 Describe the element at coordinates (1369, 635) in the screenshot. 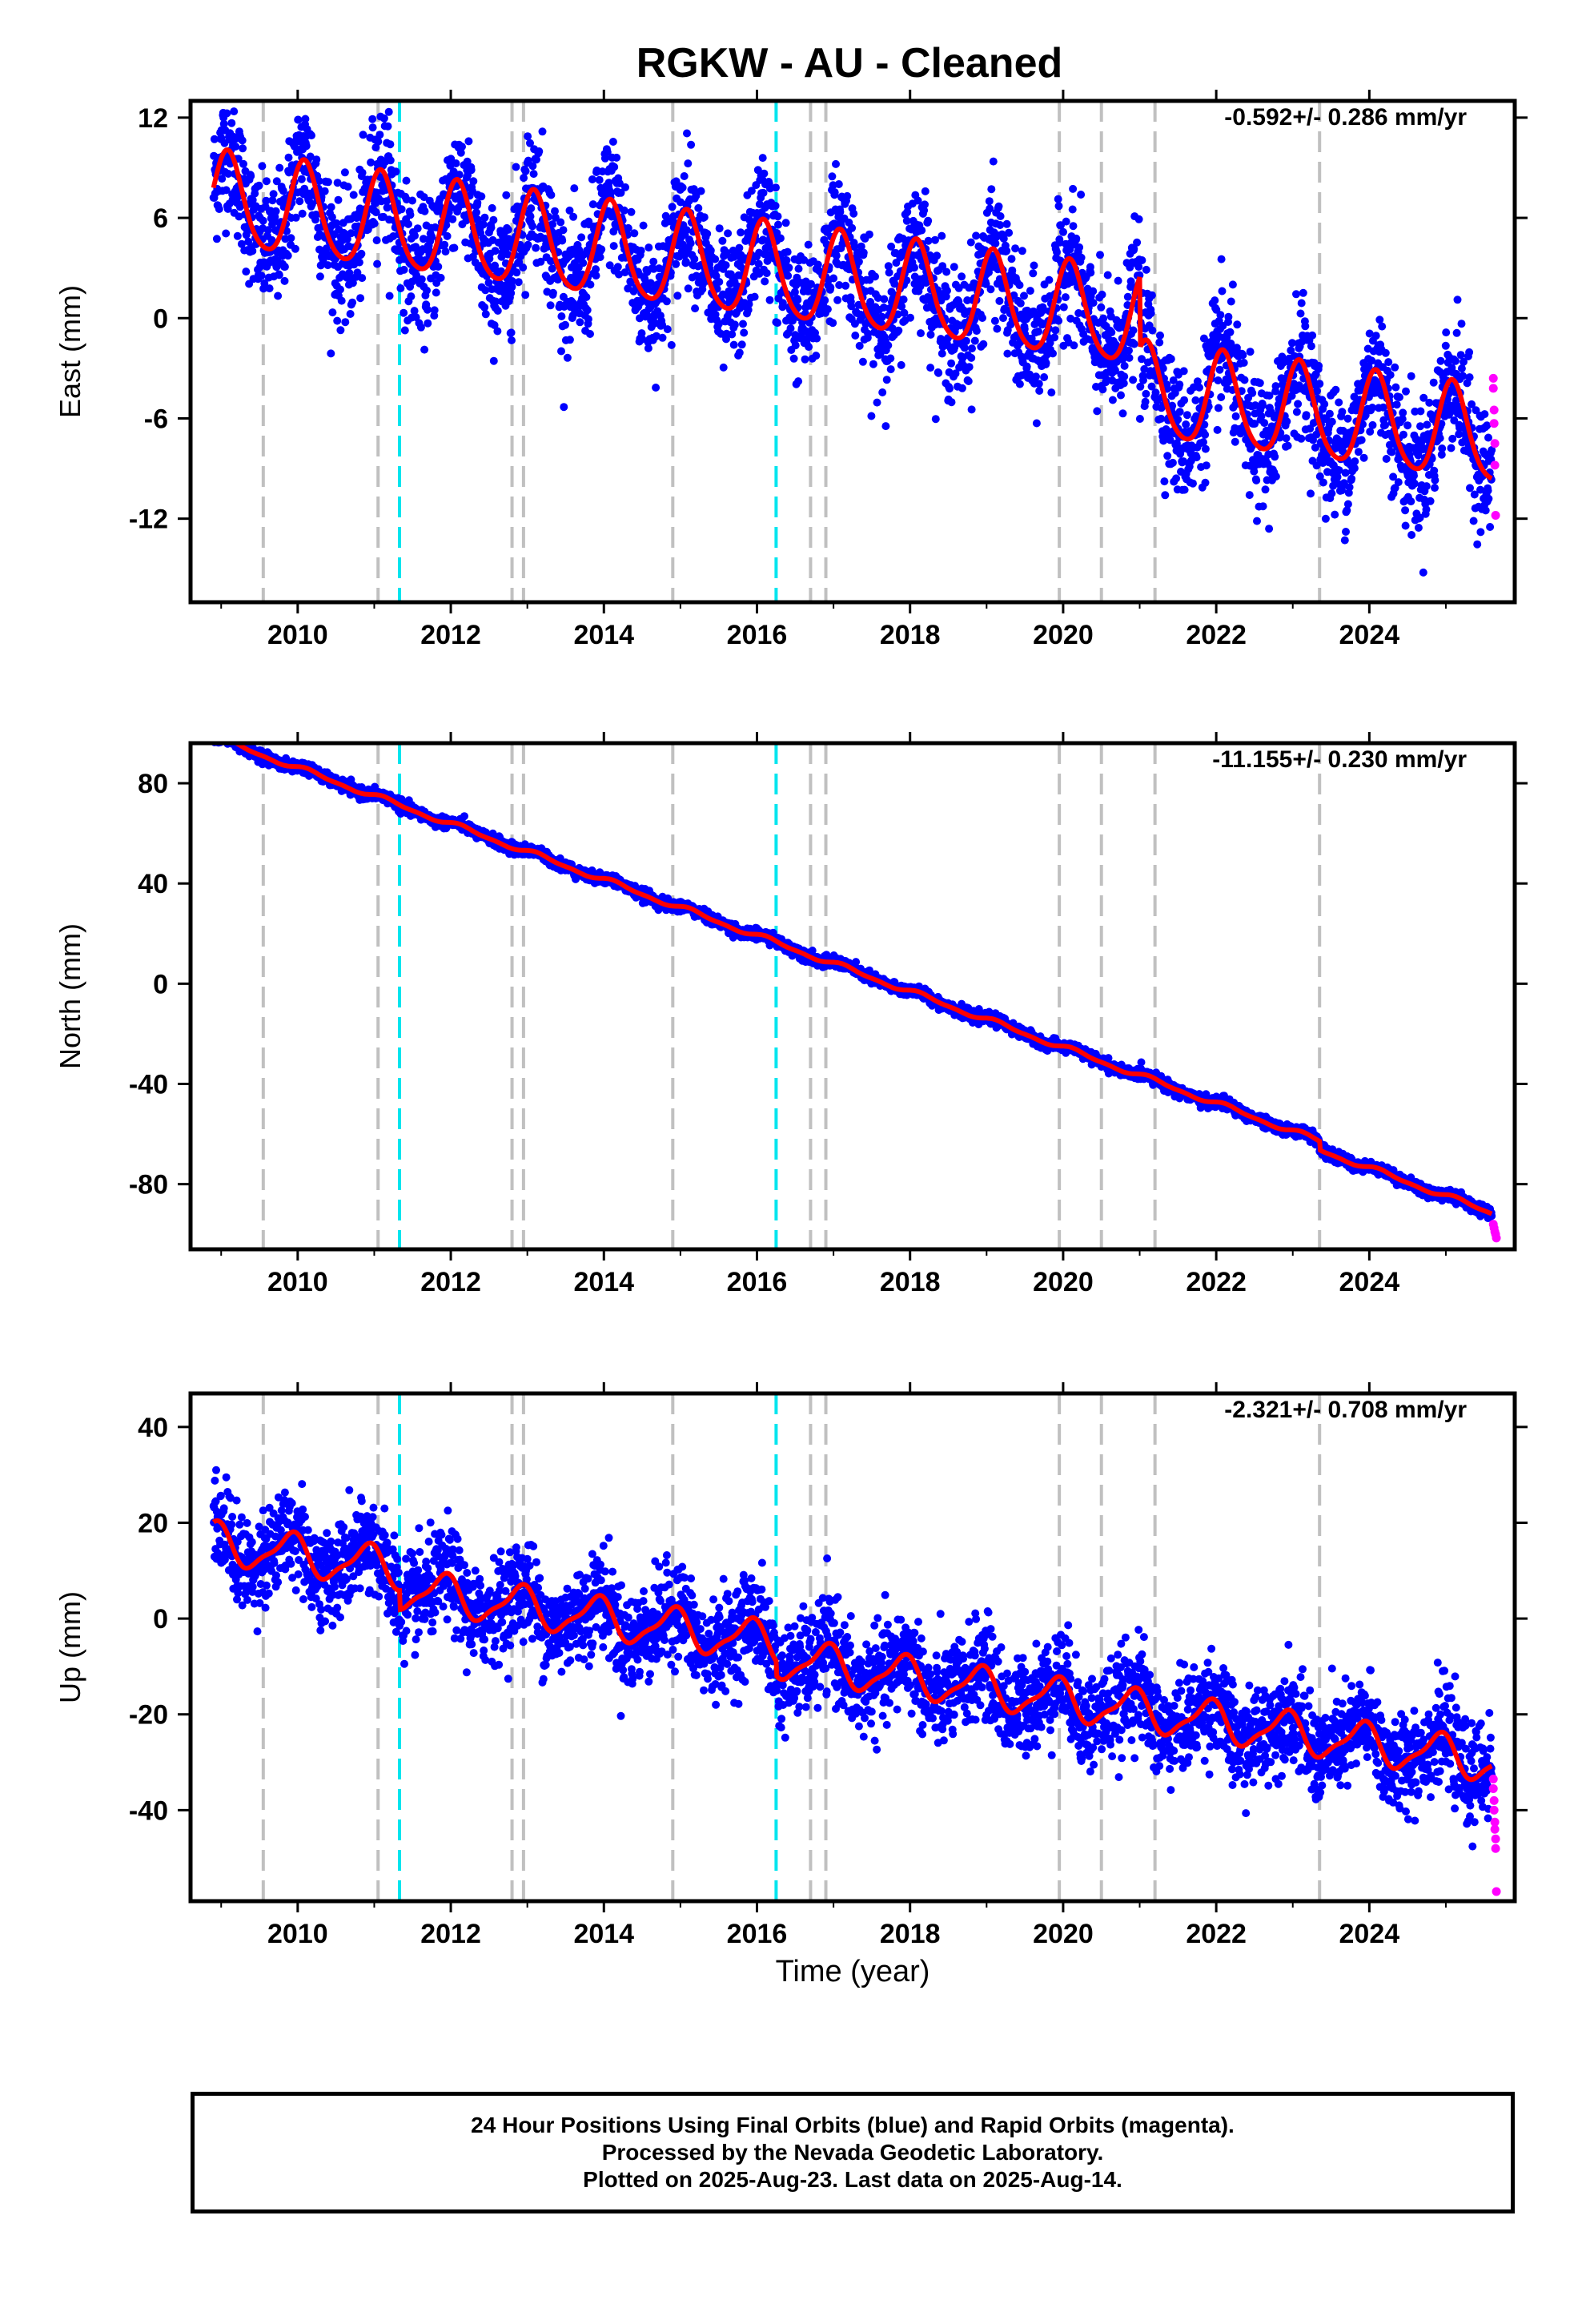

I see `x-tick-label: 2024` at that location.